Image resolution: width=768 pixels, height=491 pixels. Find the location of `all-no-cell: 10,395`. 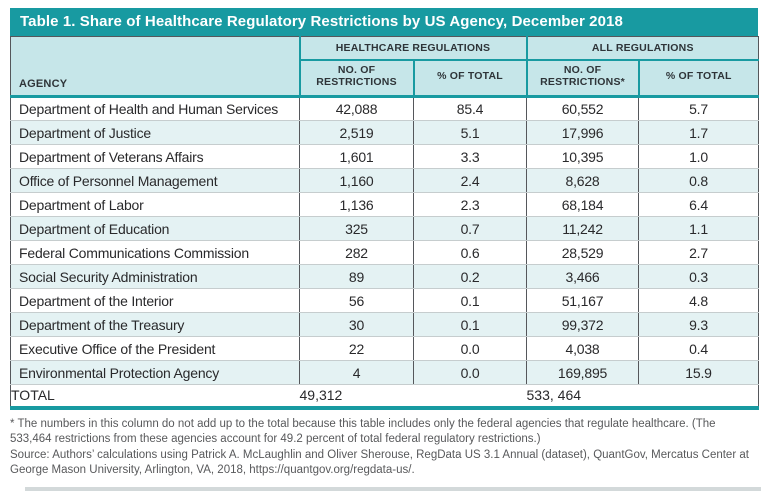

all-no-cell: 10,395 is located at coordinates (582, 156).